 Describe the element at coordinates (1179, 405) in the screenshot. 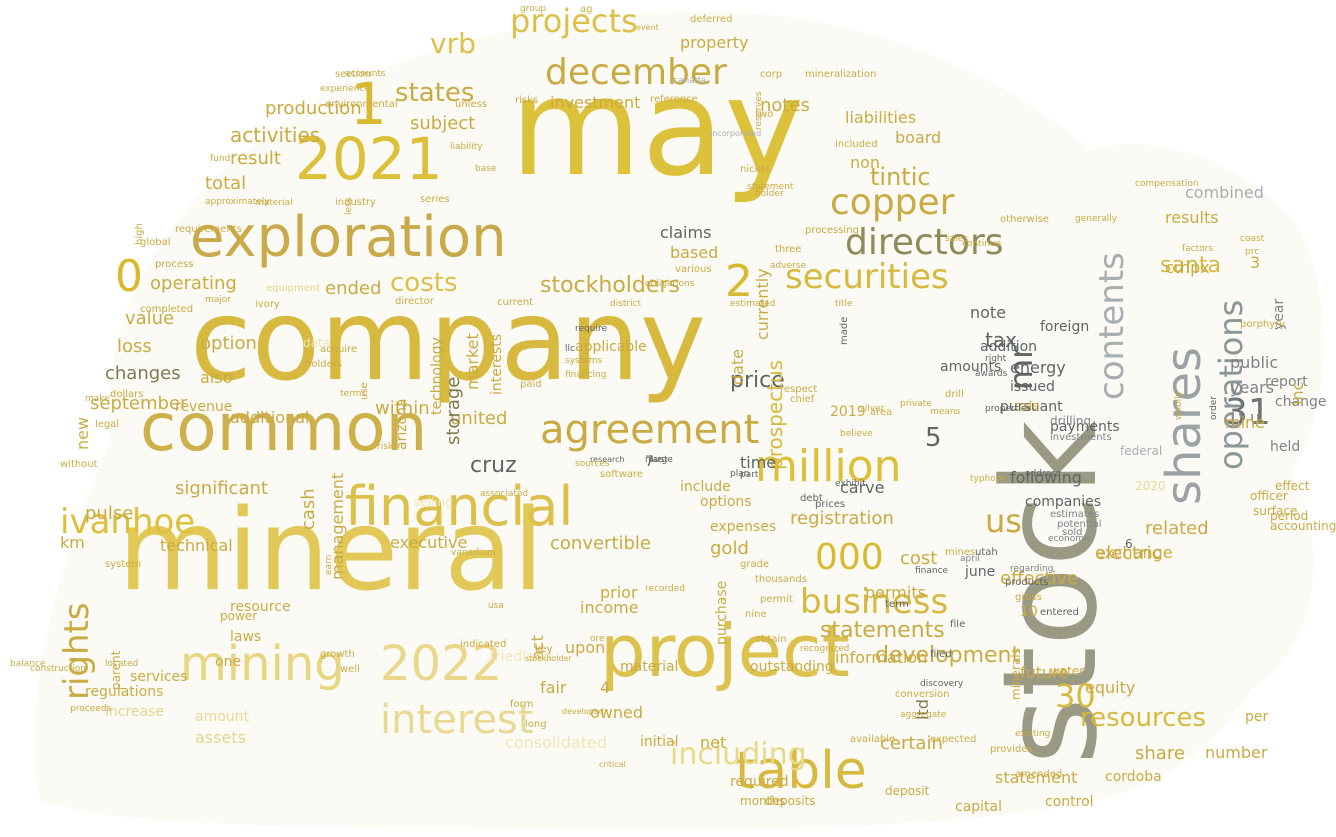

I see `word-wholly: wholly` at that location.